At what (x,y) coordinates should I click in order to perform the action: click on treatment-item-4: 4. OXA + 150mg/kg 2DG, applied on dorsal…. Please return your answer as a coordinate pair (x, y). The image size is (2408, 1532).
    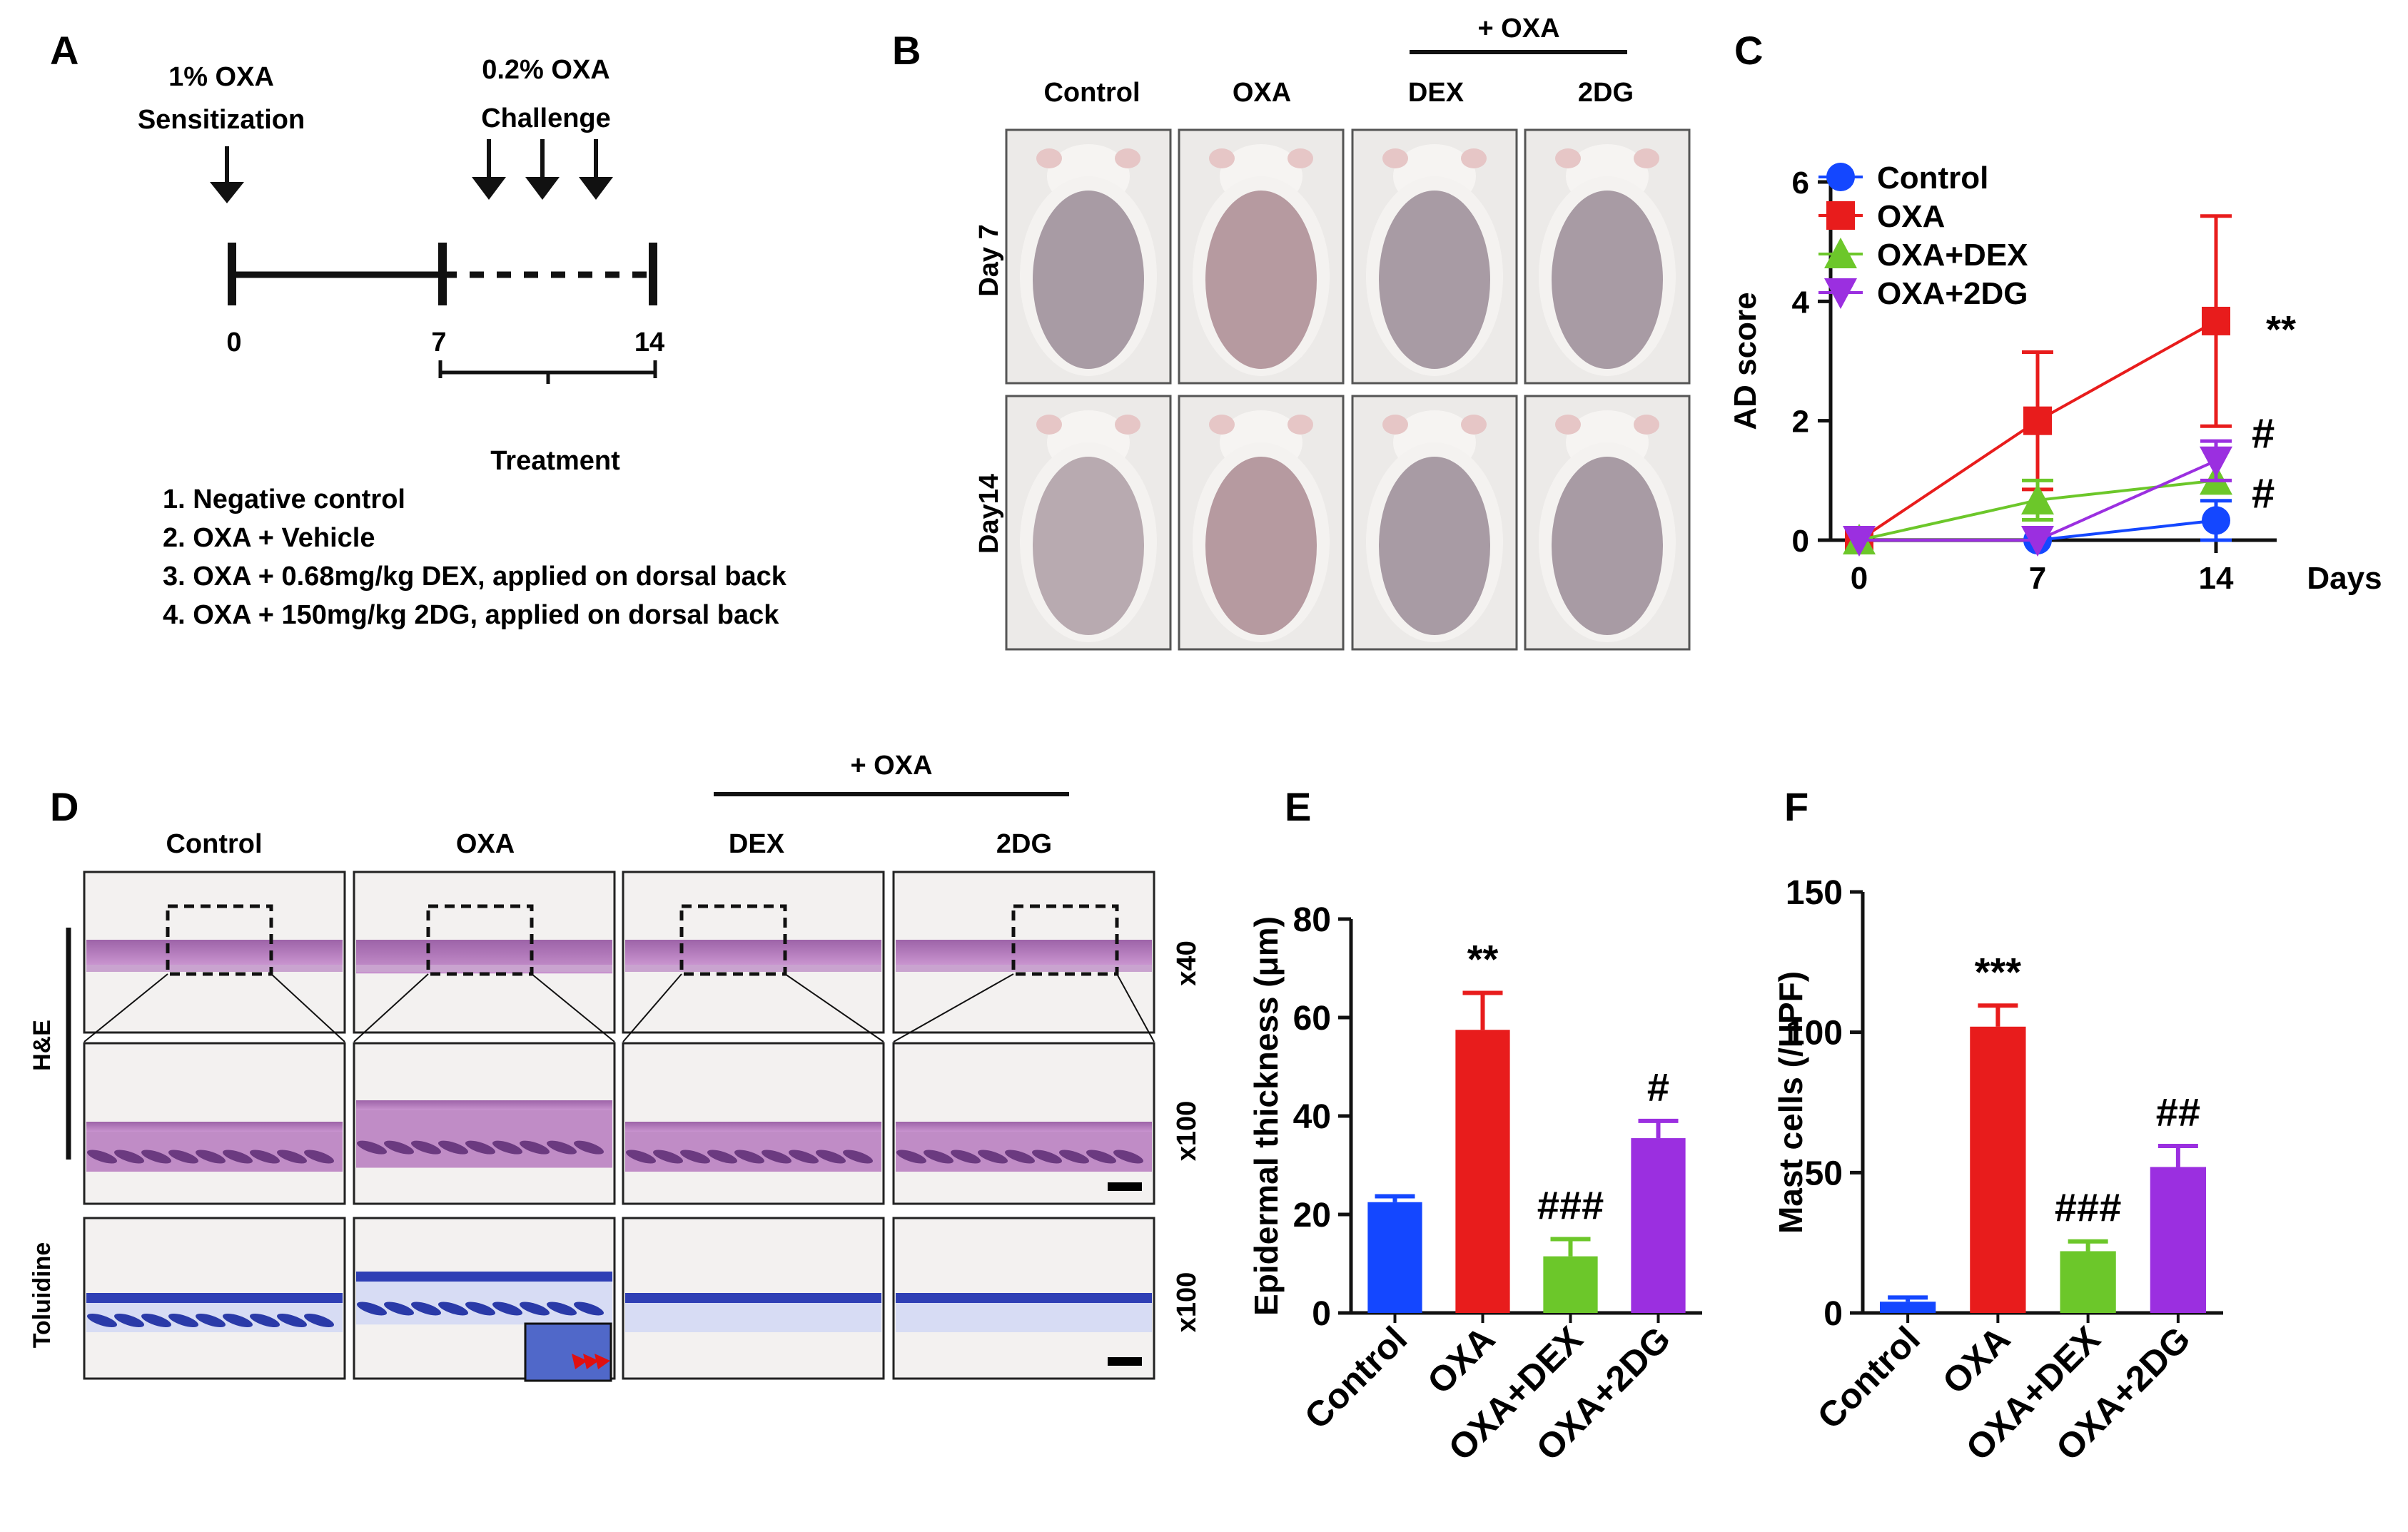
    Looking at the image, I should click on (471, 615).